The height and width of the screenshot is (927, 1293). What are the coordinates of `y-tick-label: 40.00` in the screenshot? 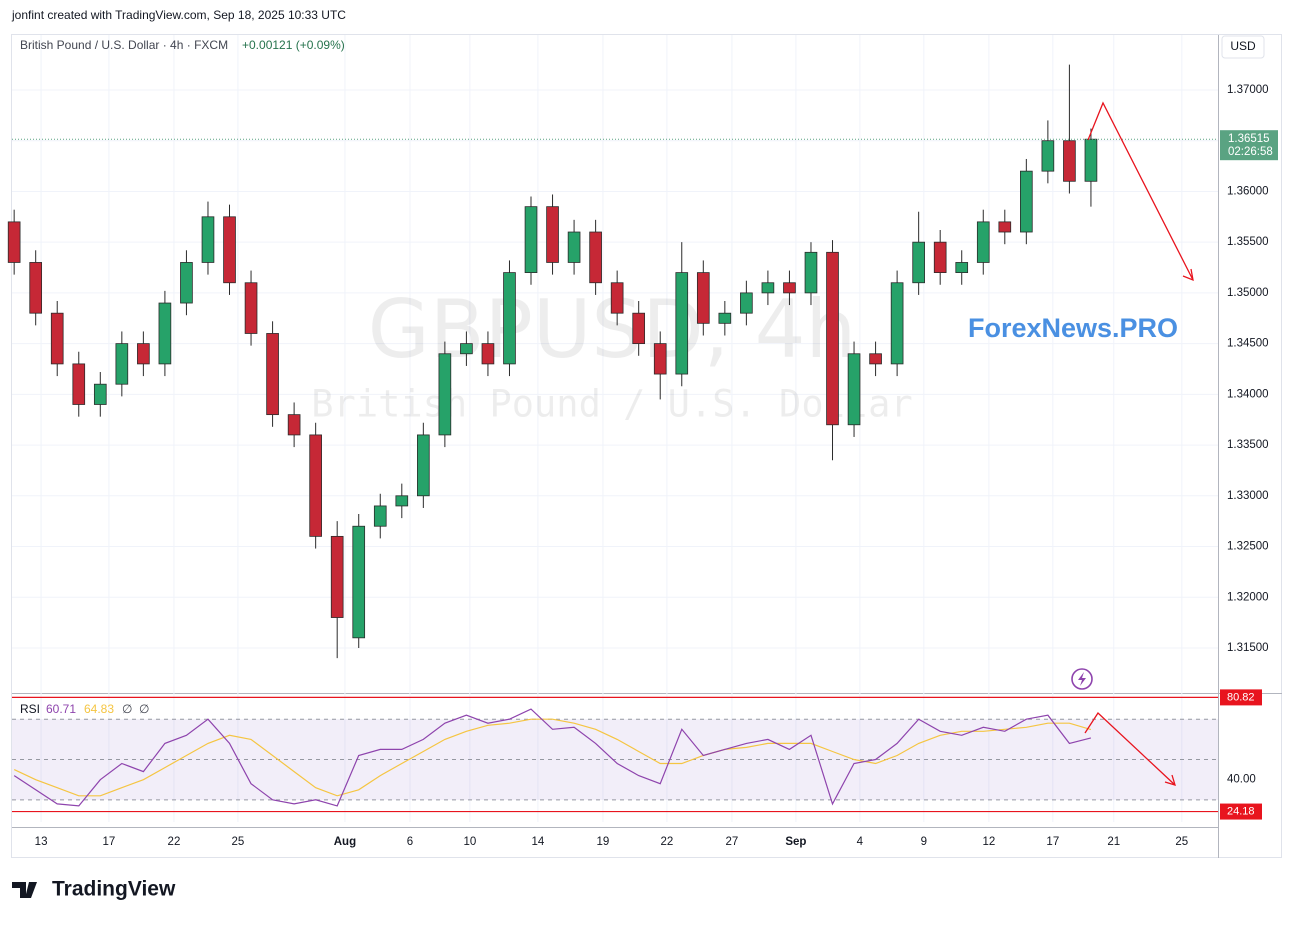 It's located at (1241, 780).